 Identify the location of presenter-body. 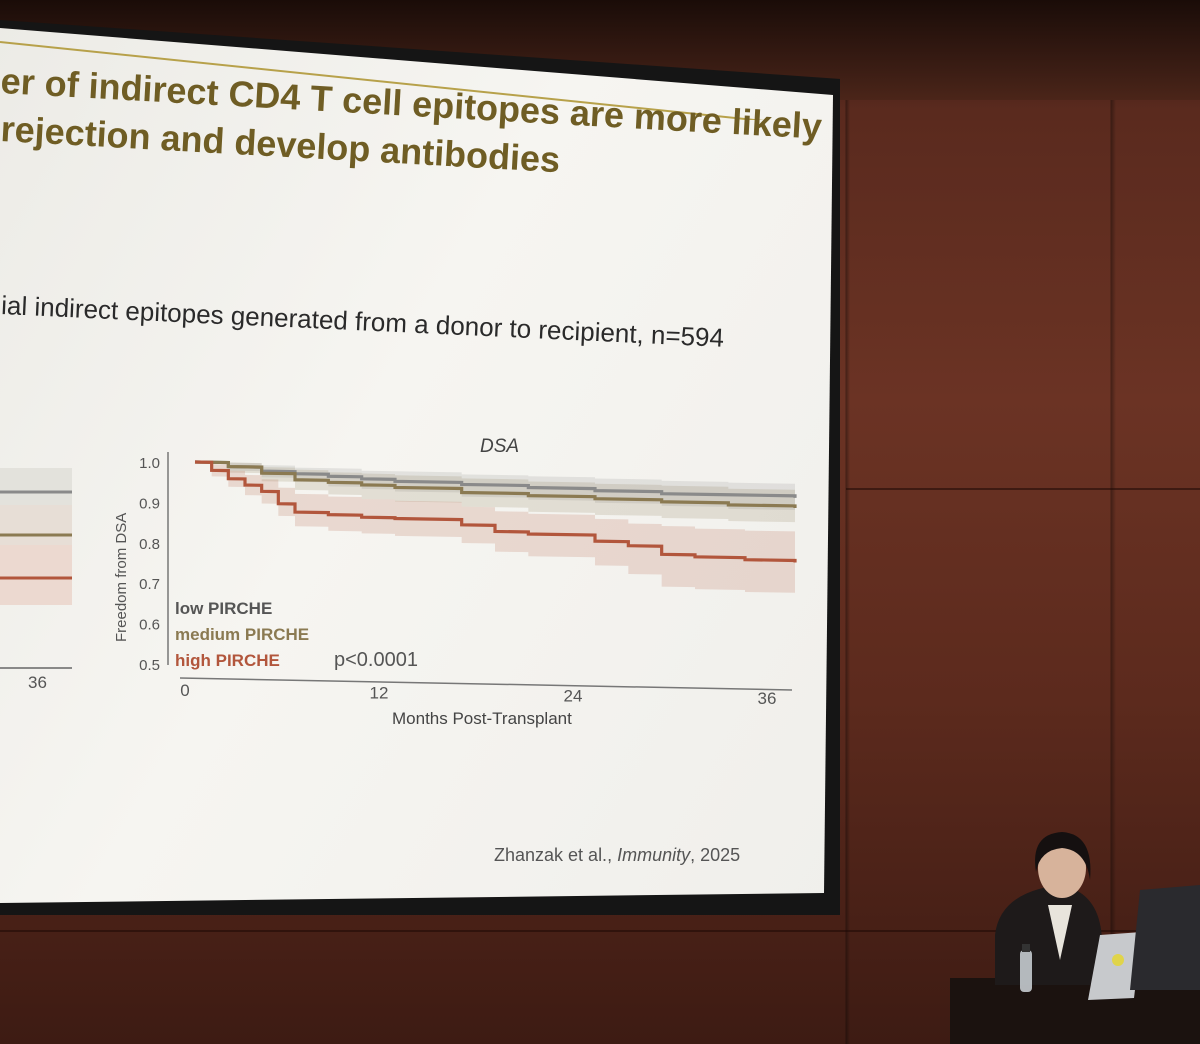
(1048, 935).